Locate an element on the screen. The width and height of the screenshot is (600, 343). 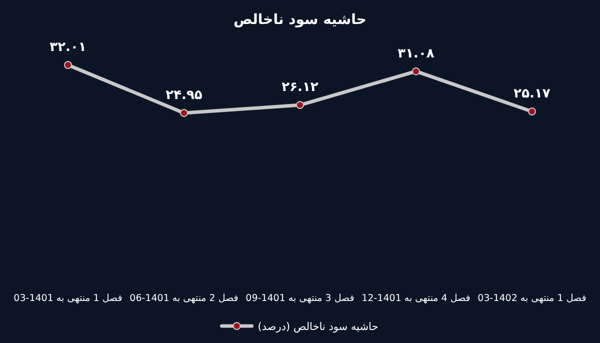
x-tick-label: فصل 4 منتهی به 1401-12 is located at coordinates (416, 298).